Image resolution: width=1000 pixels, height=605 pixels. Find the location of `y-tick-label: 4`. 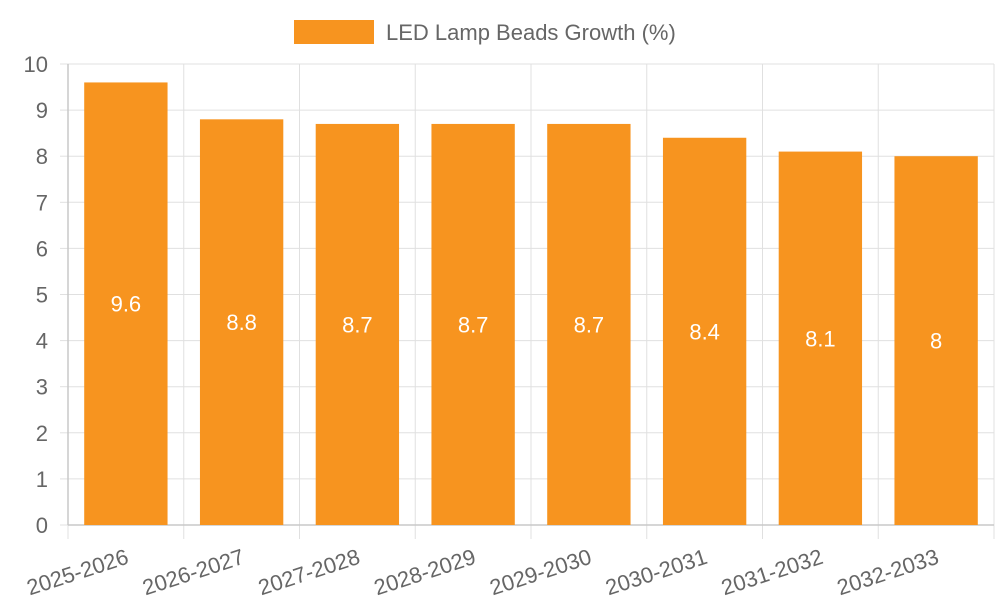

y-tick-label: 4 is located at coordinates (42, 341).